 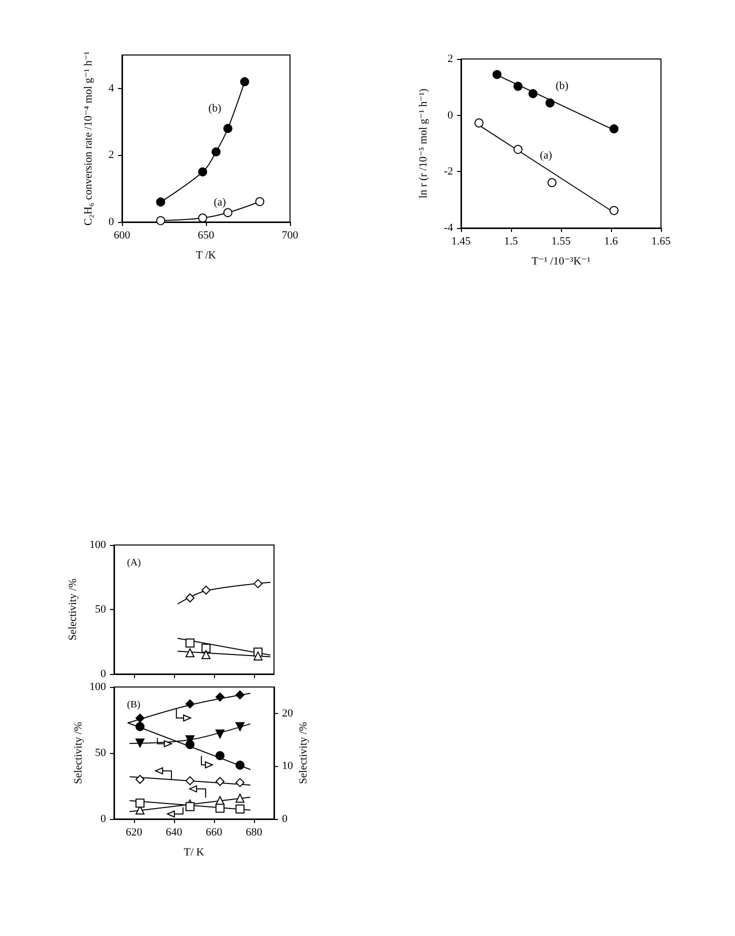 I want to click on x-tick-label: 1.65, so click(x=661, y=242).